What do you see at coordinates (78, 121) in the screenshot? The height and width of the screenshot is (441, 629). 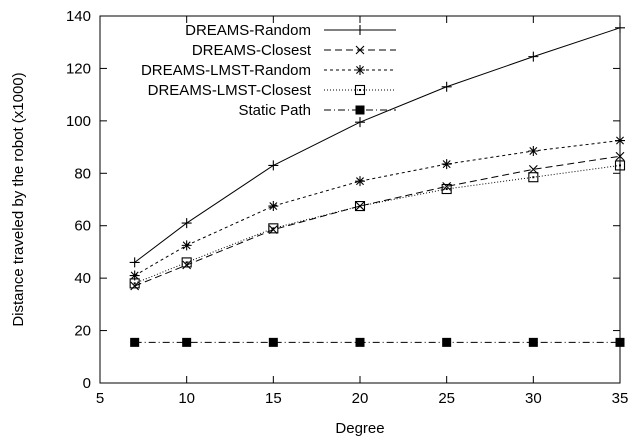 I see `y-tick-label: 100` at bounding box center [78, 121].